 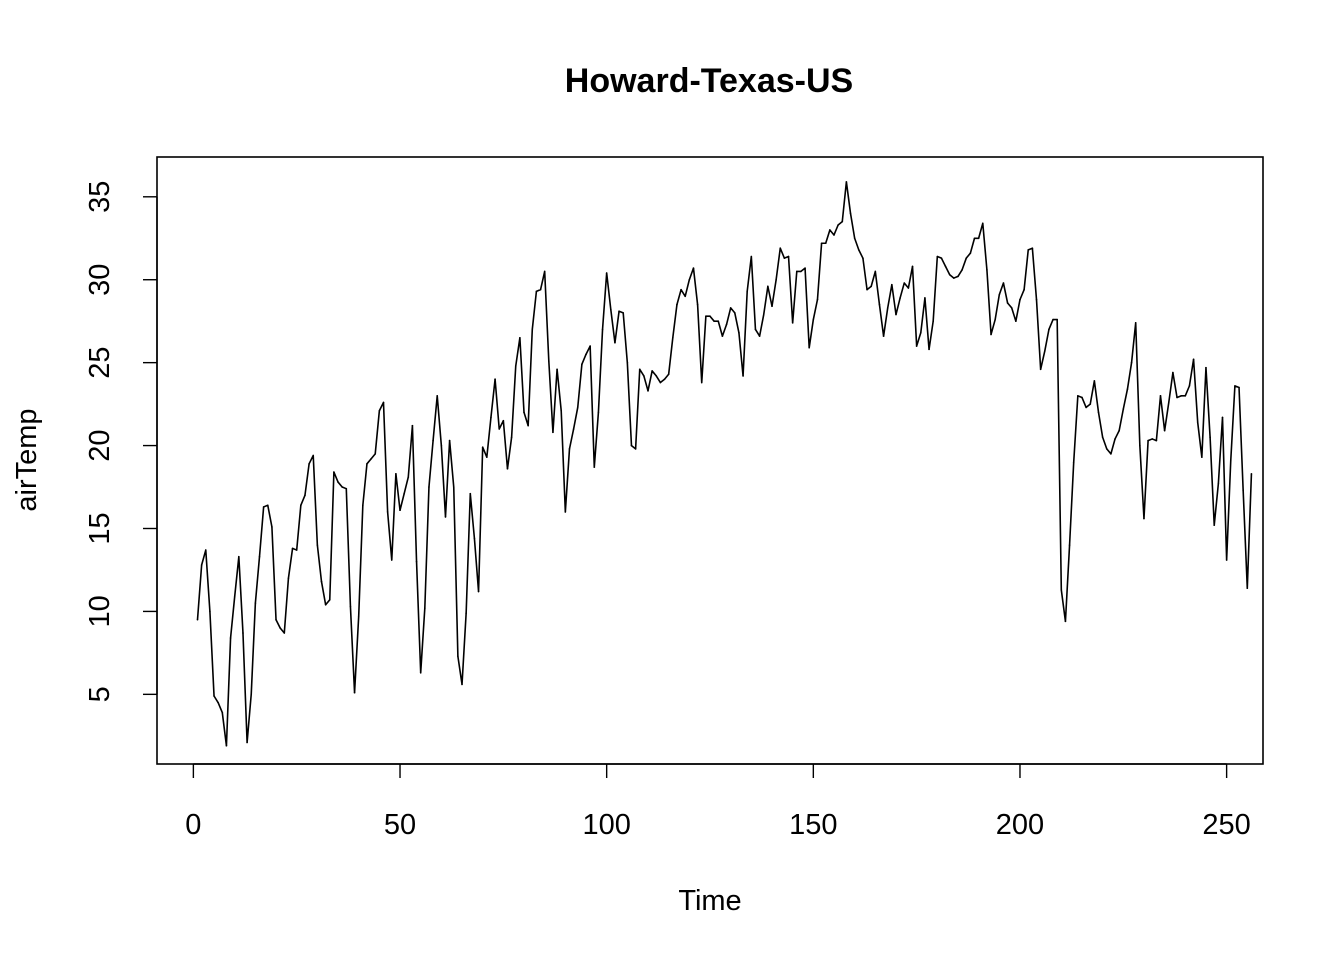 What do you see at coordinates (400, 825) in the screenshot?
I see `x-tick-label: 50` at bounding box center [400, 825].